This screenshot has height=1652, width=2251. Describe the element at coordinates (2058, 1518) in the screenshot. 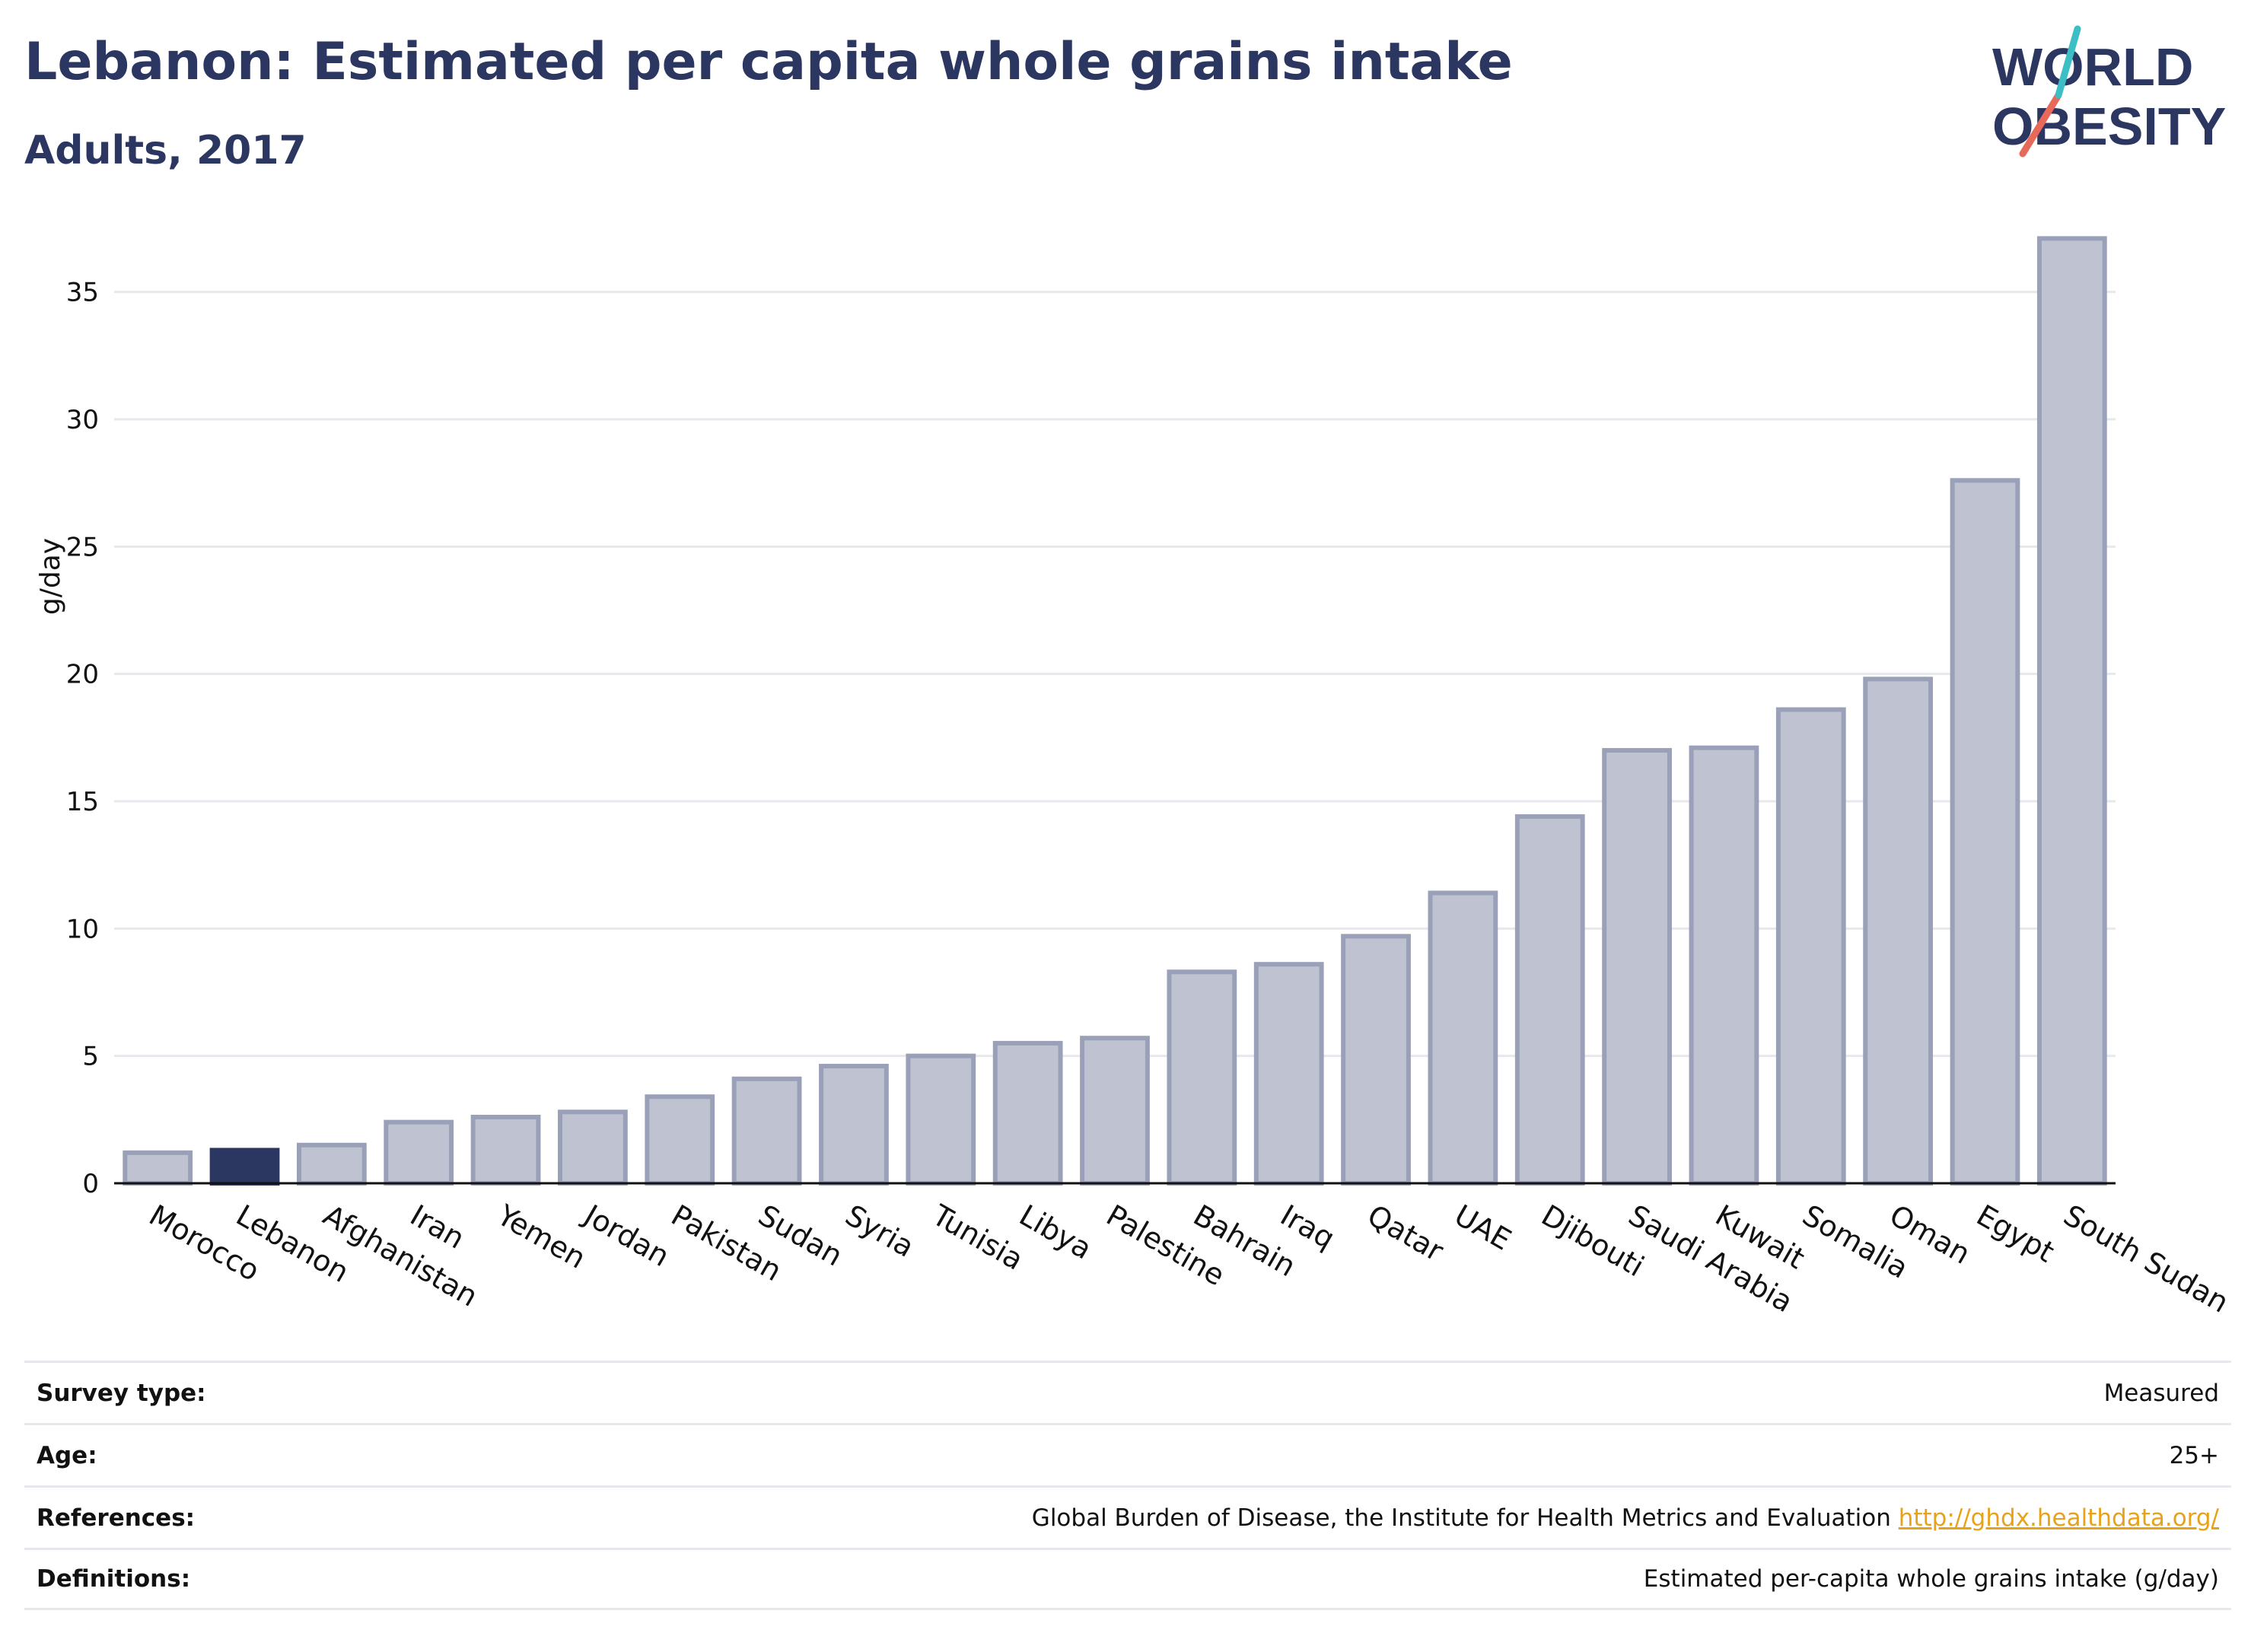

I see `references-link: http://ghdx.healthdata.org/` at that location.